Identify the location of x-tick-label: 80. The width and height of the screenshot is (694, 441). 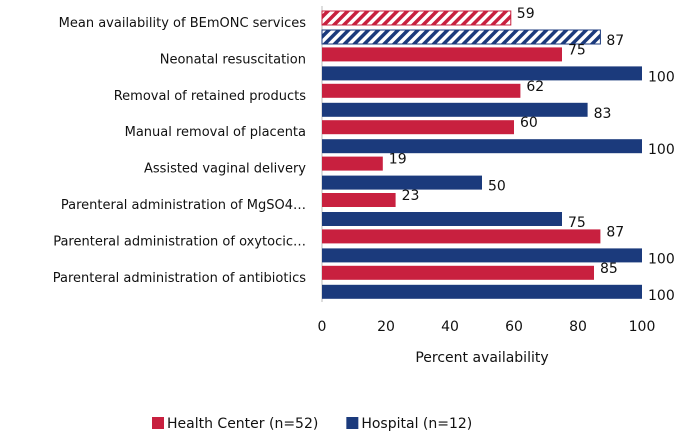
(578, 327).